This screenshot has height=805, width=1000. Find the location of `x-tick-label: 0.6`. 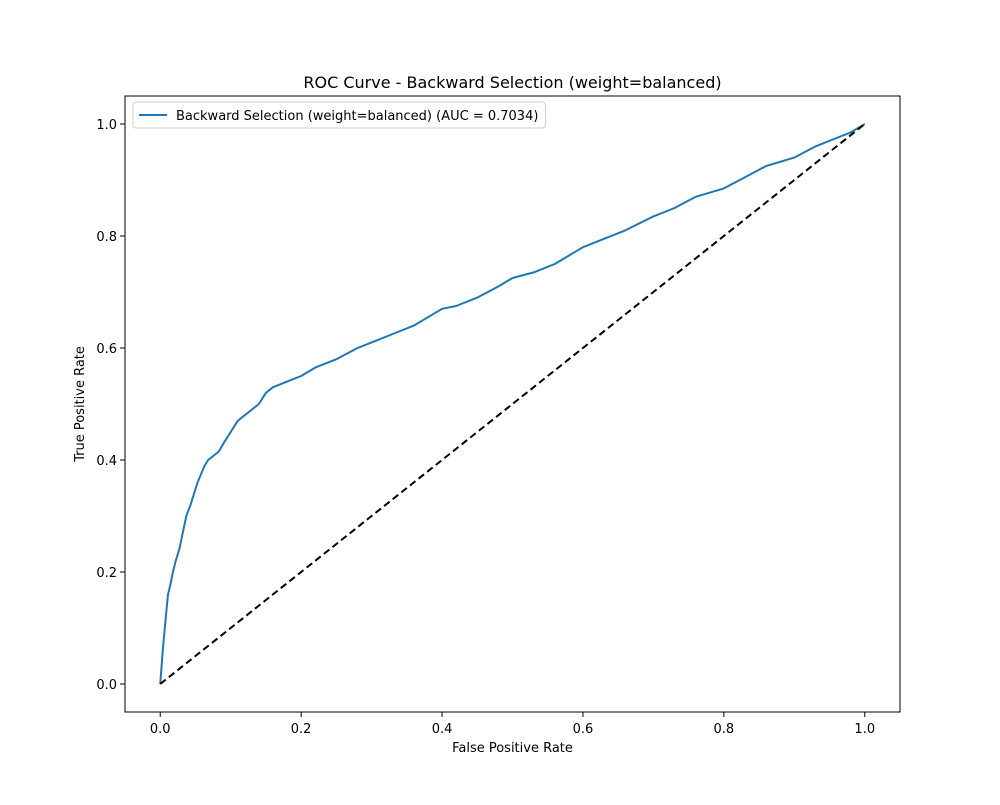

x-tick-label: 0.6 is located at coordinates (583, 729).